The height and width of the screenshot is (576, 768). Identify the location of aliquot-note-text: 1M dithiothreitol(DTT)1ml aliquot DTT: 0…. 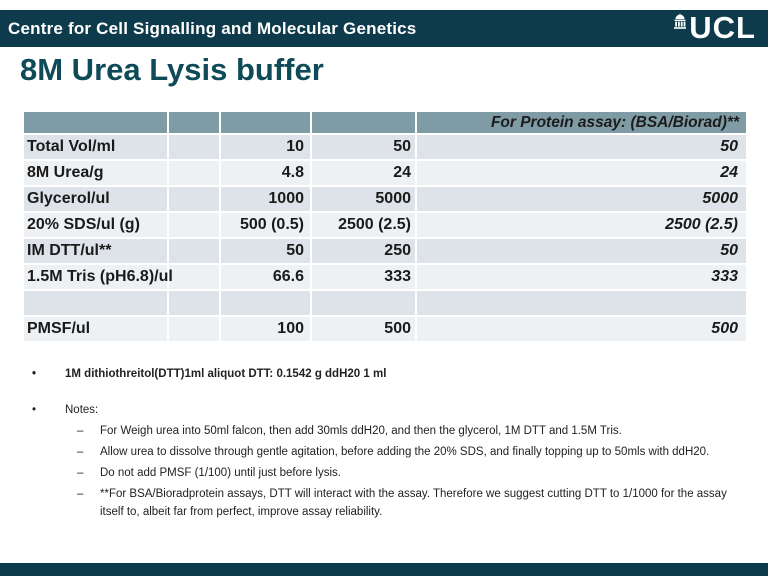
(226, 374).